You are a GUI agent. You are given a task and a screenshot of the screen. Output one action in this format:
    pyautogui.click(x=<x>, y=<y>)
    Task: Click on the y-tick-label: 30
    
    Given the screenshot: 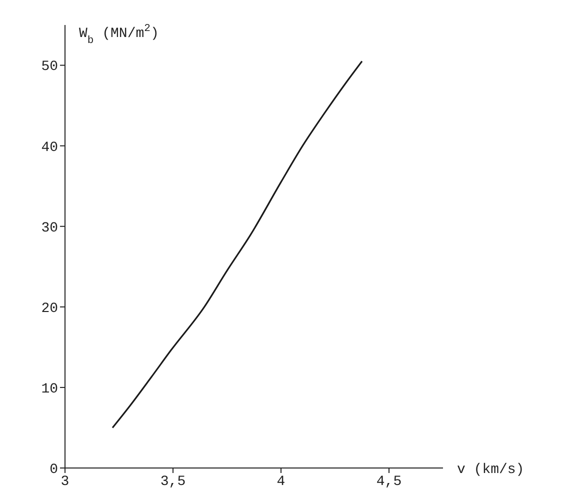 What is the action you would take?
    pyautogui.click(x=49, y=228)
    